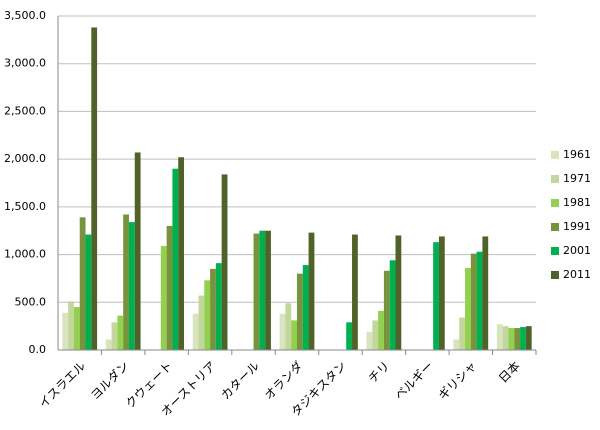 The image size is (600, 430). What do you see at coordinates (379, 372) in the screenshot?
I see `x-tick-label: チリ` at bounding box center [379, 372].